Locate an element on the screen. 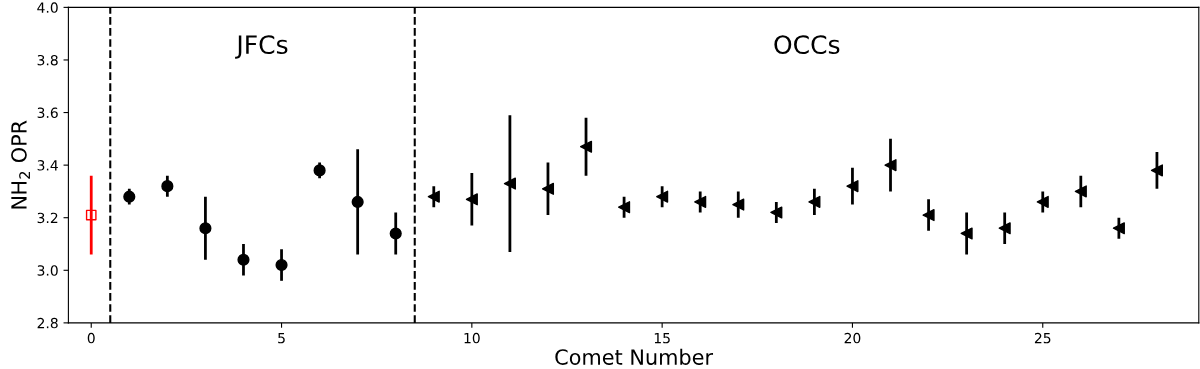 The width and height of the screenshot is (1200, 369). x-tick-label: 5 is located at coordinates (281, 338).